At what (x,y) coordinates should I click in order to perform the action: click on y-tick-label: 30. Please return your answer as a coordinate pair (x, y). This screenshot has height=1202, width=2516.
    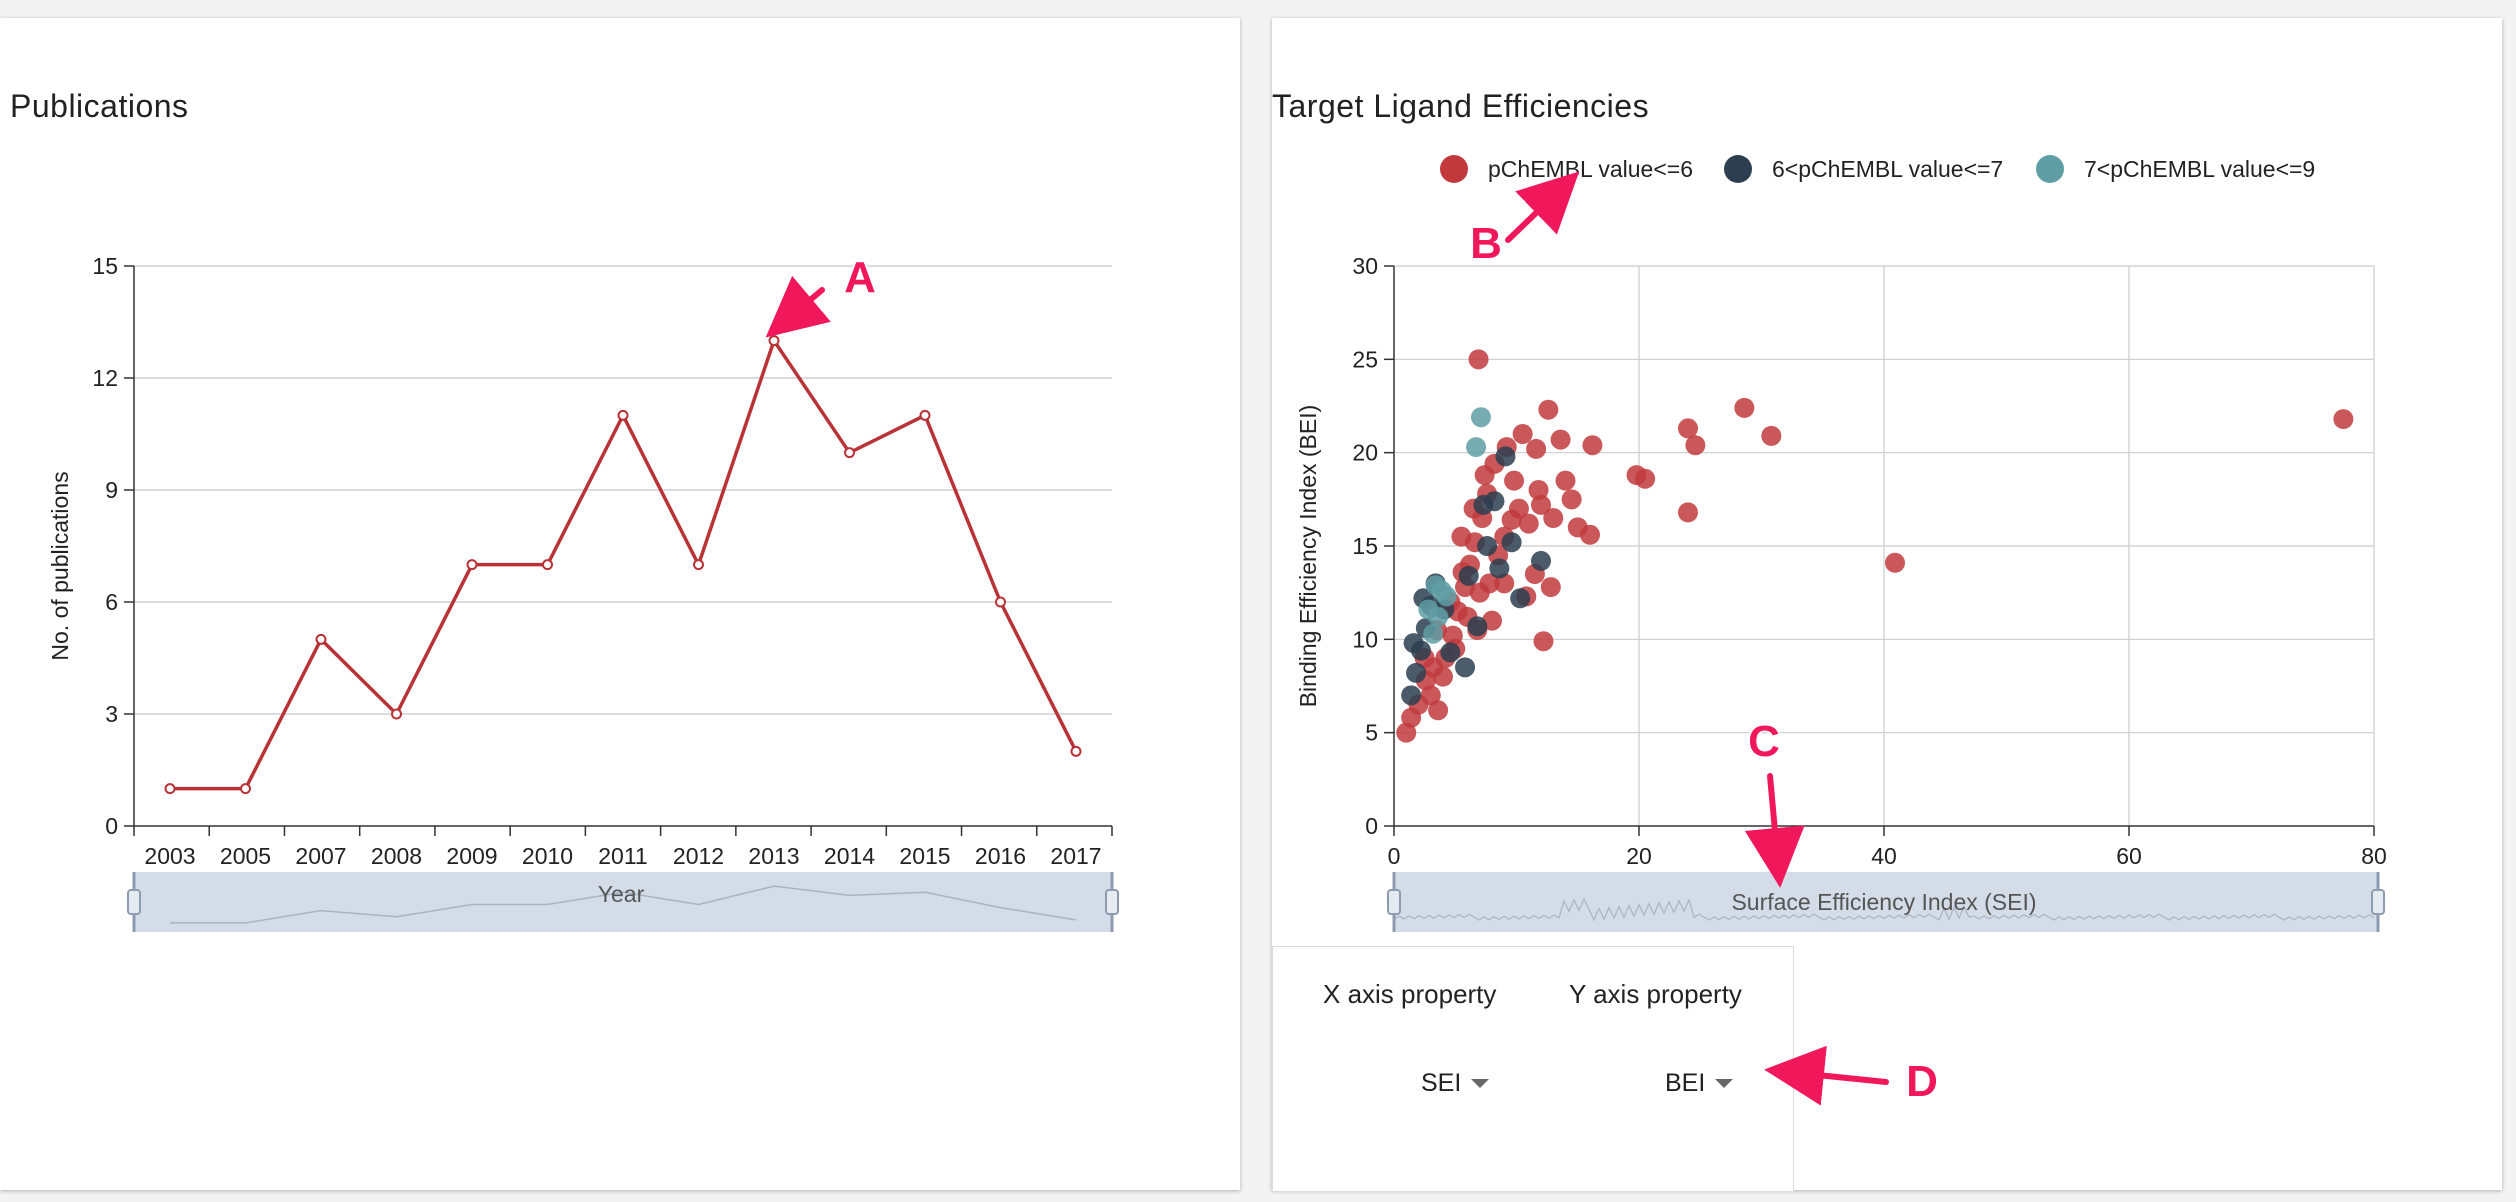
    Looking at the image, I should click on (1365, 266).